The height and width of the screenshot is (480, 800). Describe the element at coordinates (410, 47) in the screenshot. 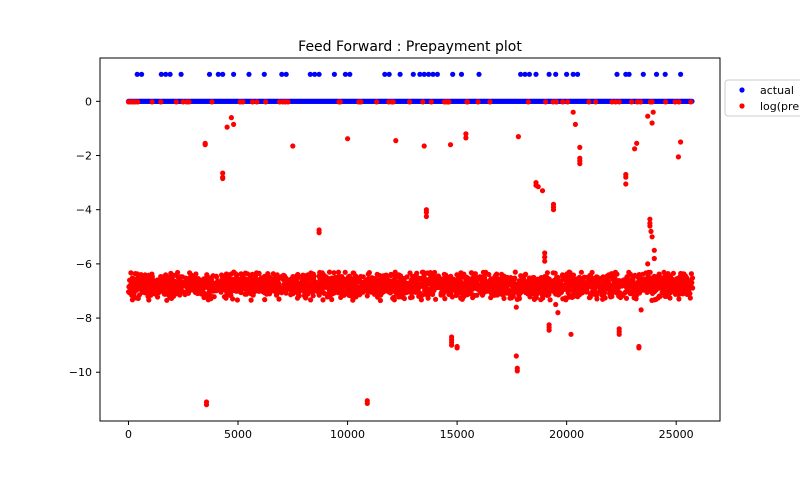

I see `chart-title: Feed Forward : Prepayment plot` at that location.